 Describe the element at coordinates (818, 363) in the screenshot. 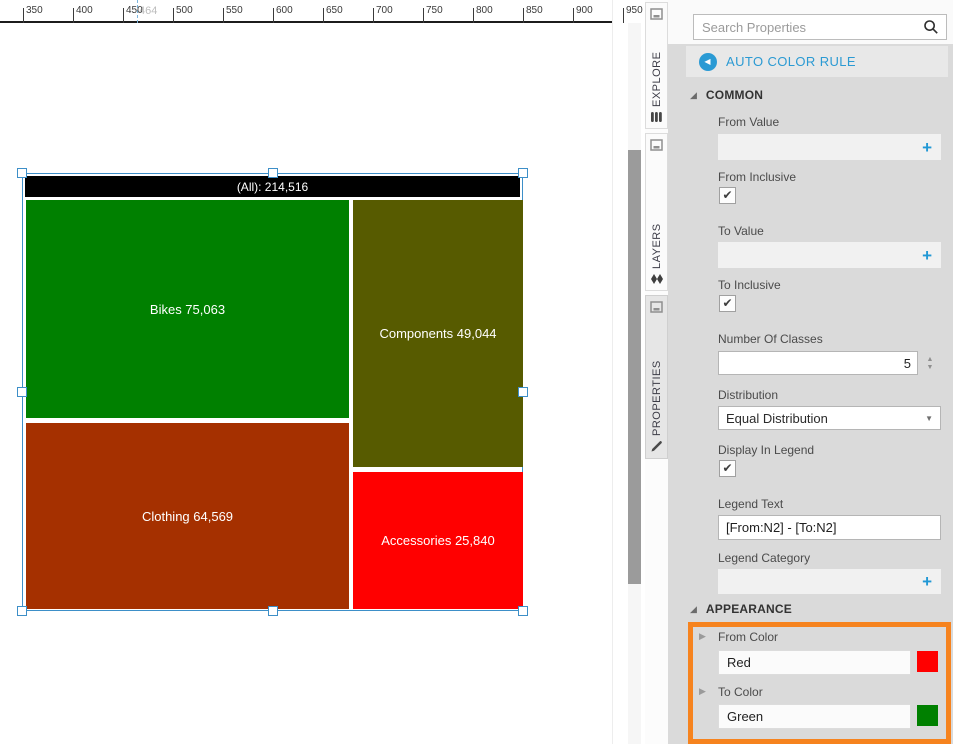

I see `number-of-classes-input` at that location.